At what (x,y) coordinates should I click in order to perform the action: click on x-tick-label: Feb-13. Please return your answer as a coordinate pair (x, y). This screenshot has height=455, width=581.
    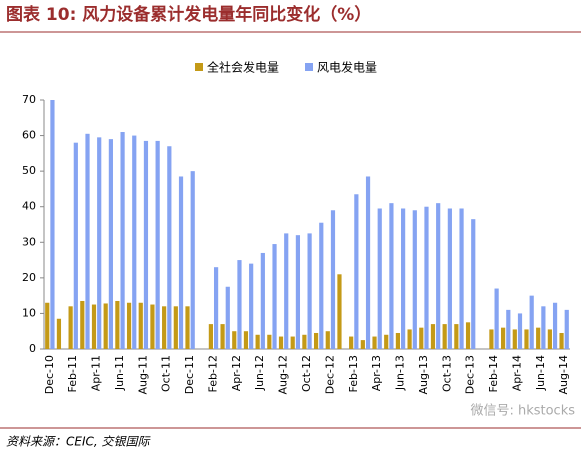
    Looking at the image, I should click on (353, 373).